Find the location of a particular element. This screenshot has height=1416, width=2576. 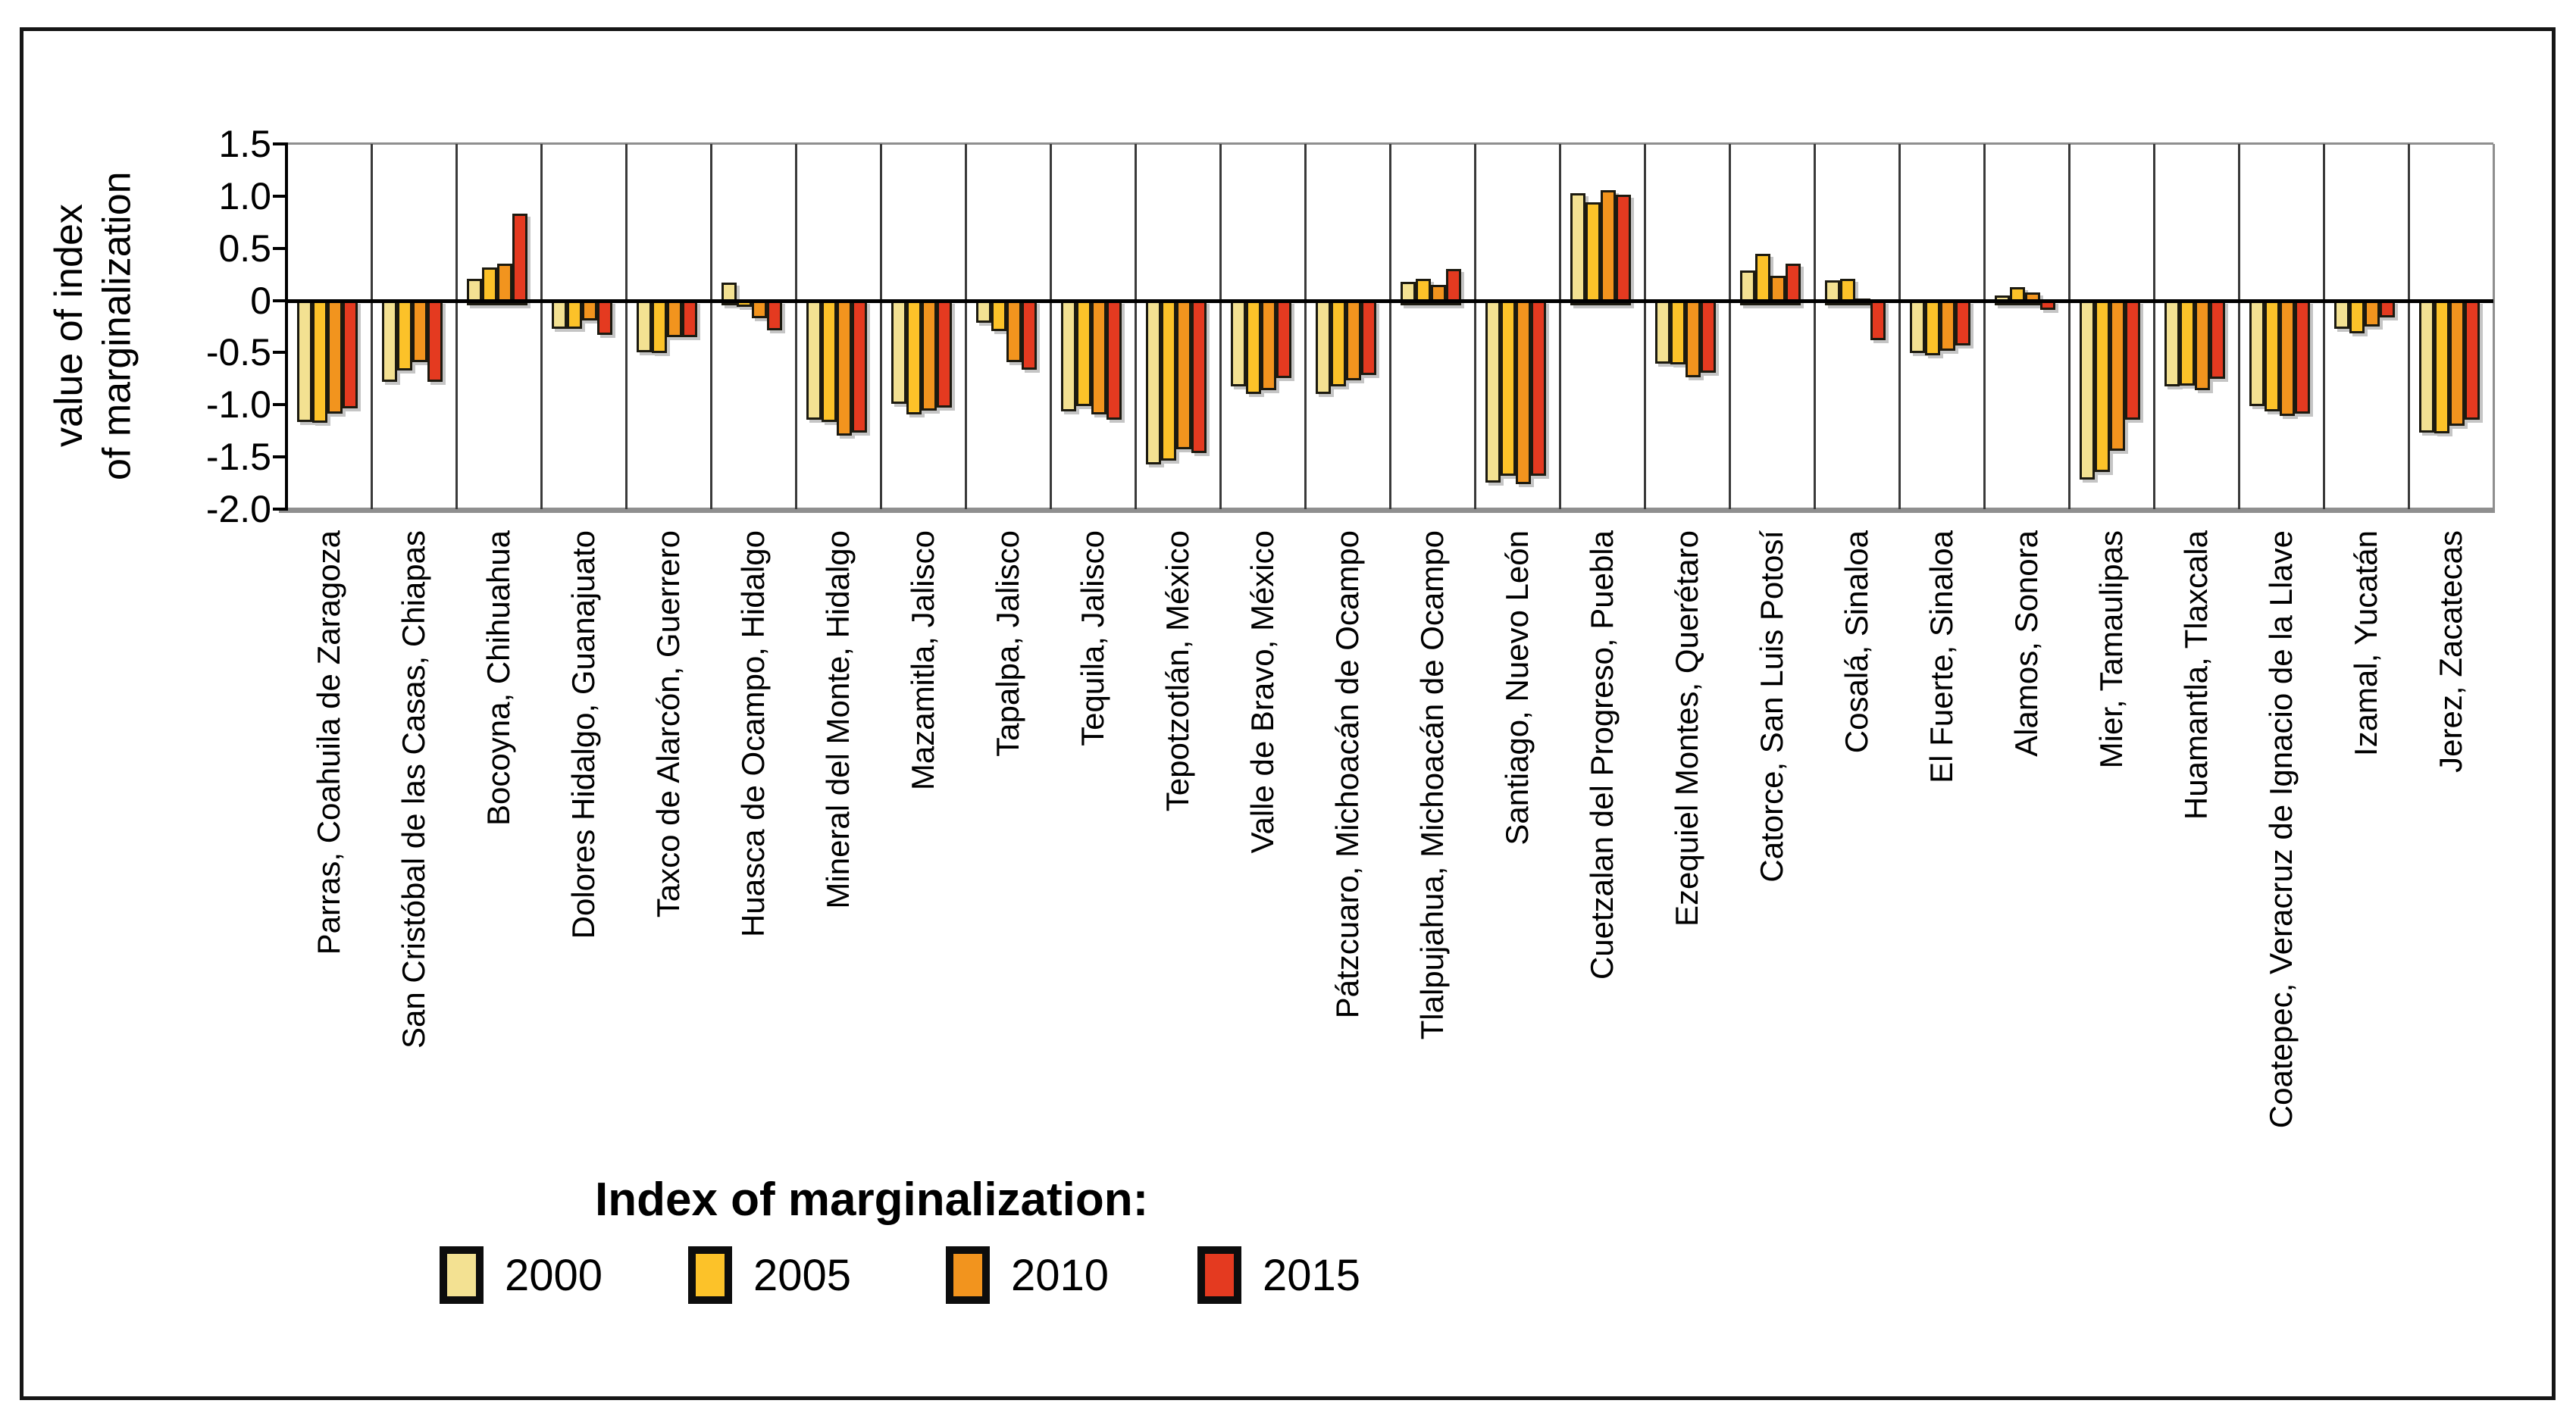

category-label: Cuetzalan del Progreso, Puebla is located at coordinates (1602, 755).